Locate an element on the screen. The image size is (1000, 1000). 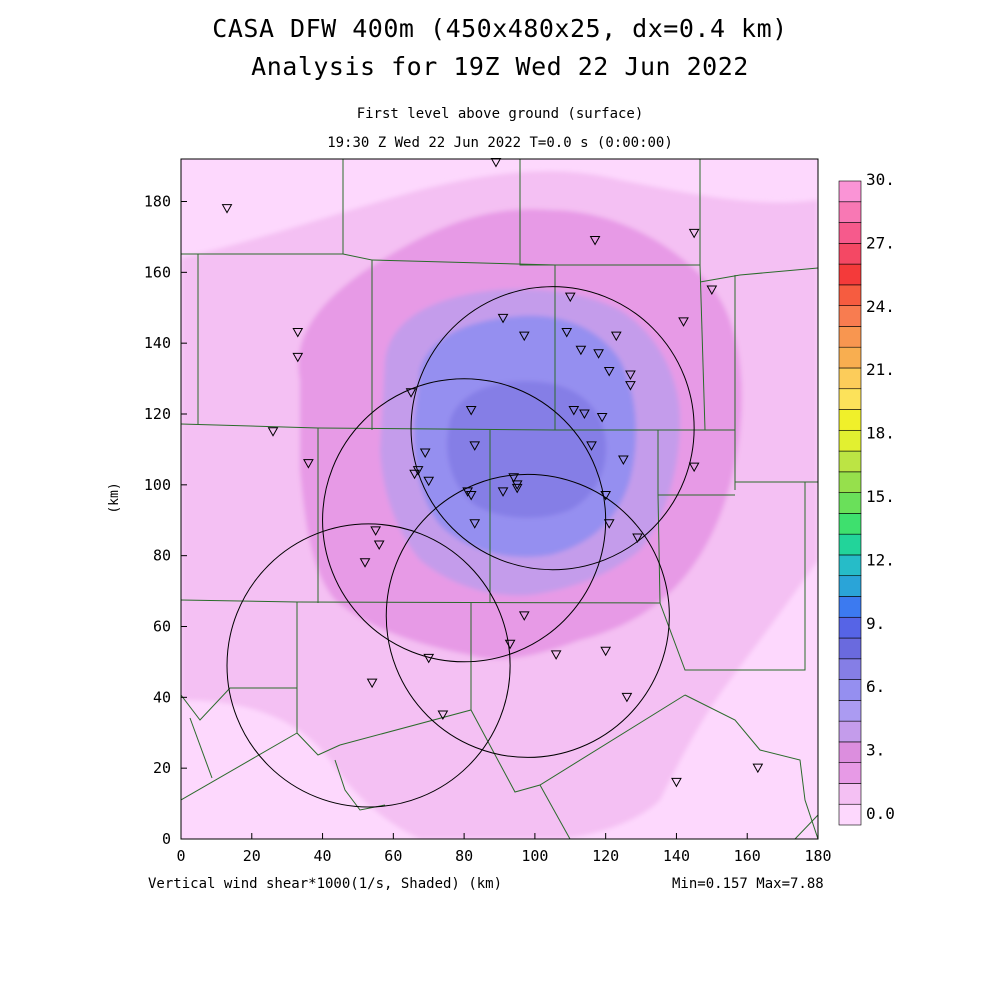
x-tick-label: 100 is located at coordinates (534, 856).